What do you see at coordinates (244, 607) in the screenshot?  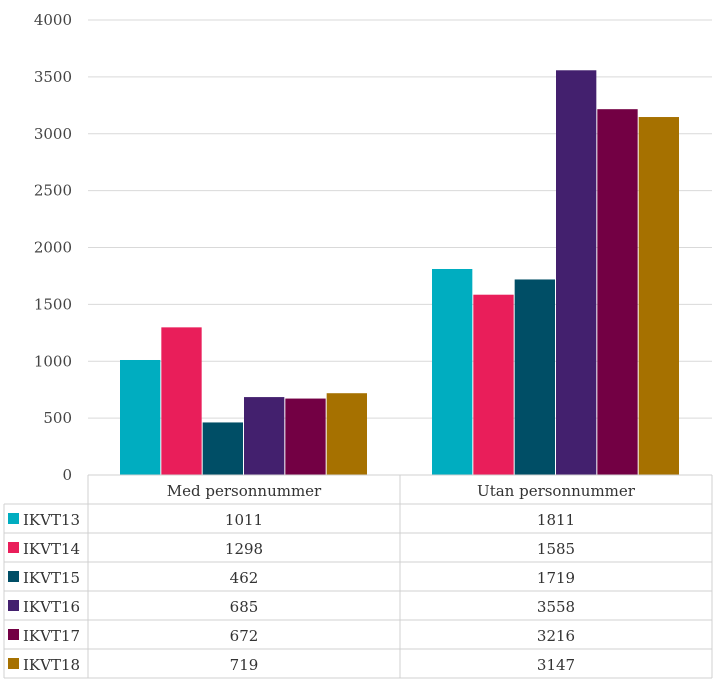 I see `table-cell-value: 685` at bounding box center [244, 607].